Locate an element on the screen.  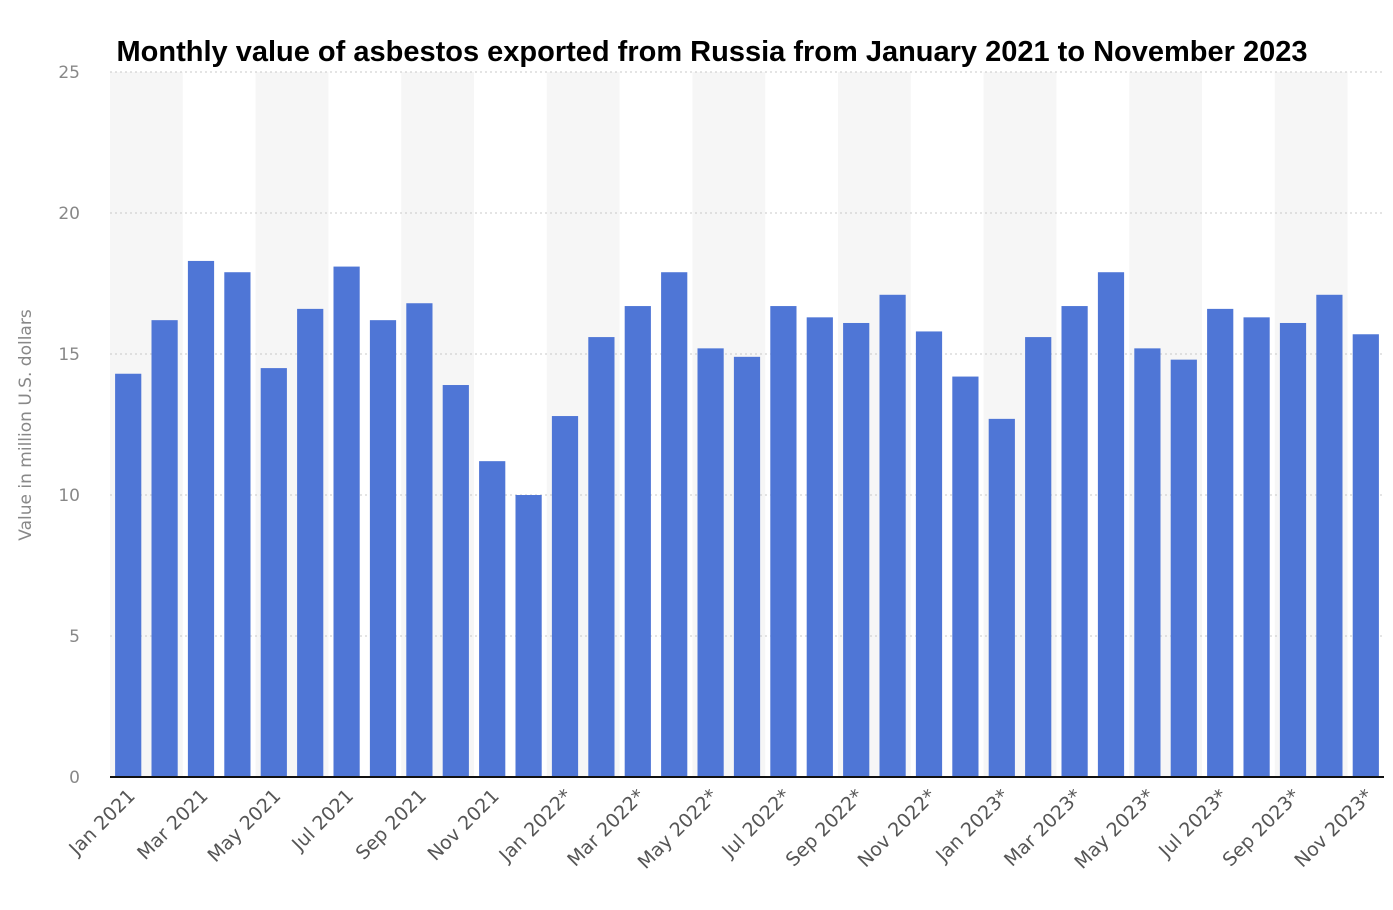
x-tick-label: Sep 2021 is located at coordinates (391, 824).